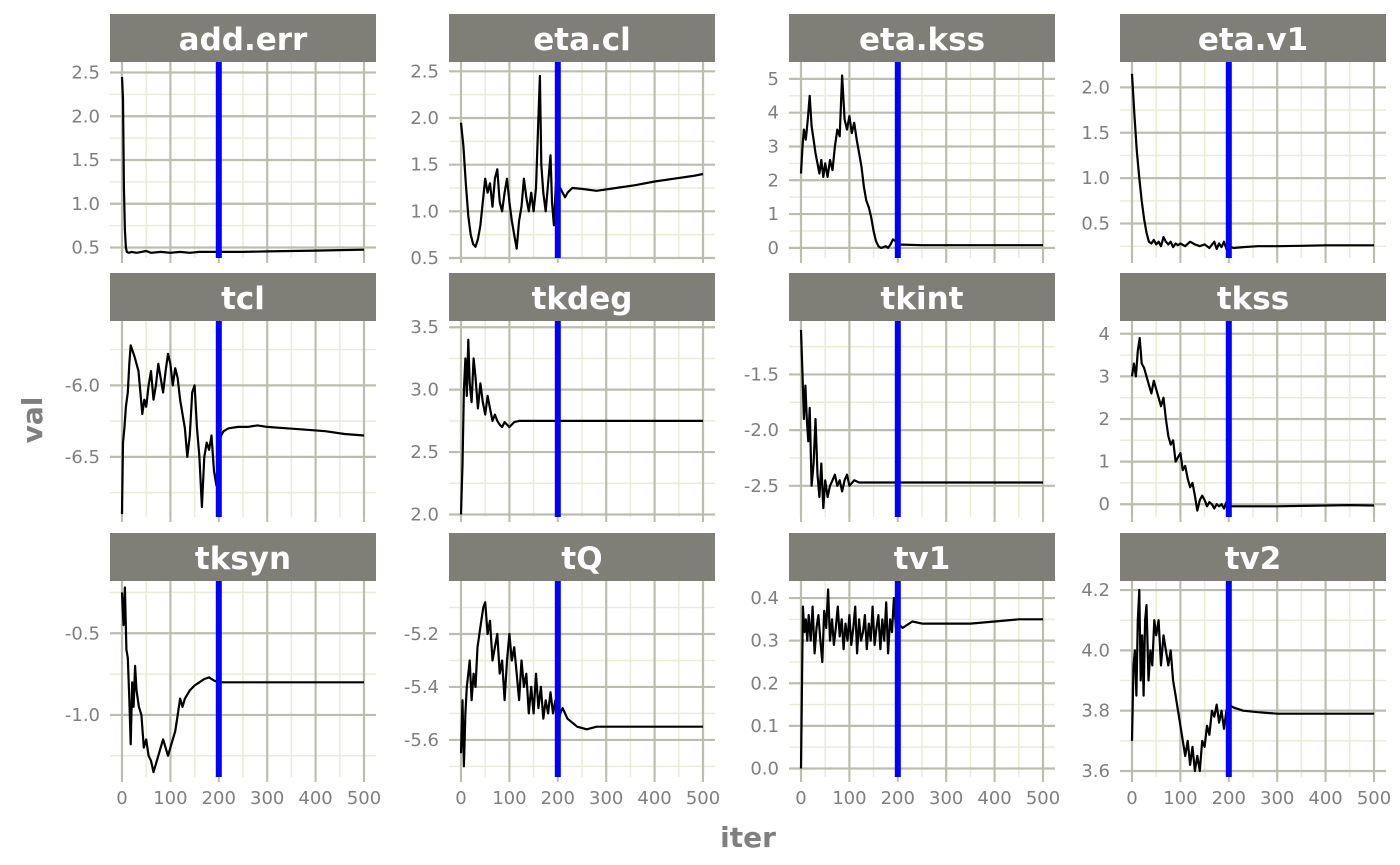 This screenshot has height=865, width=1400. Describe the element at coordinates (421, 687) in the screenshot. I see `y-tick-label: -5.4` at that location.